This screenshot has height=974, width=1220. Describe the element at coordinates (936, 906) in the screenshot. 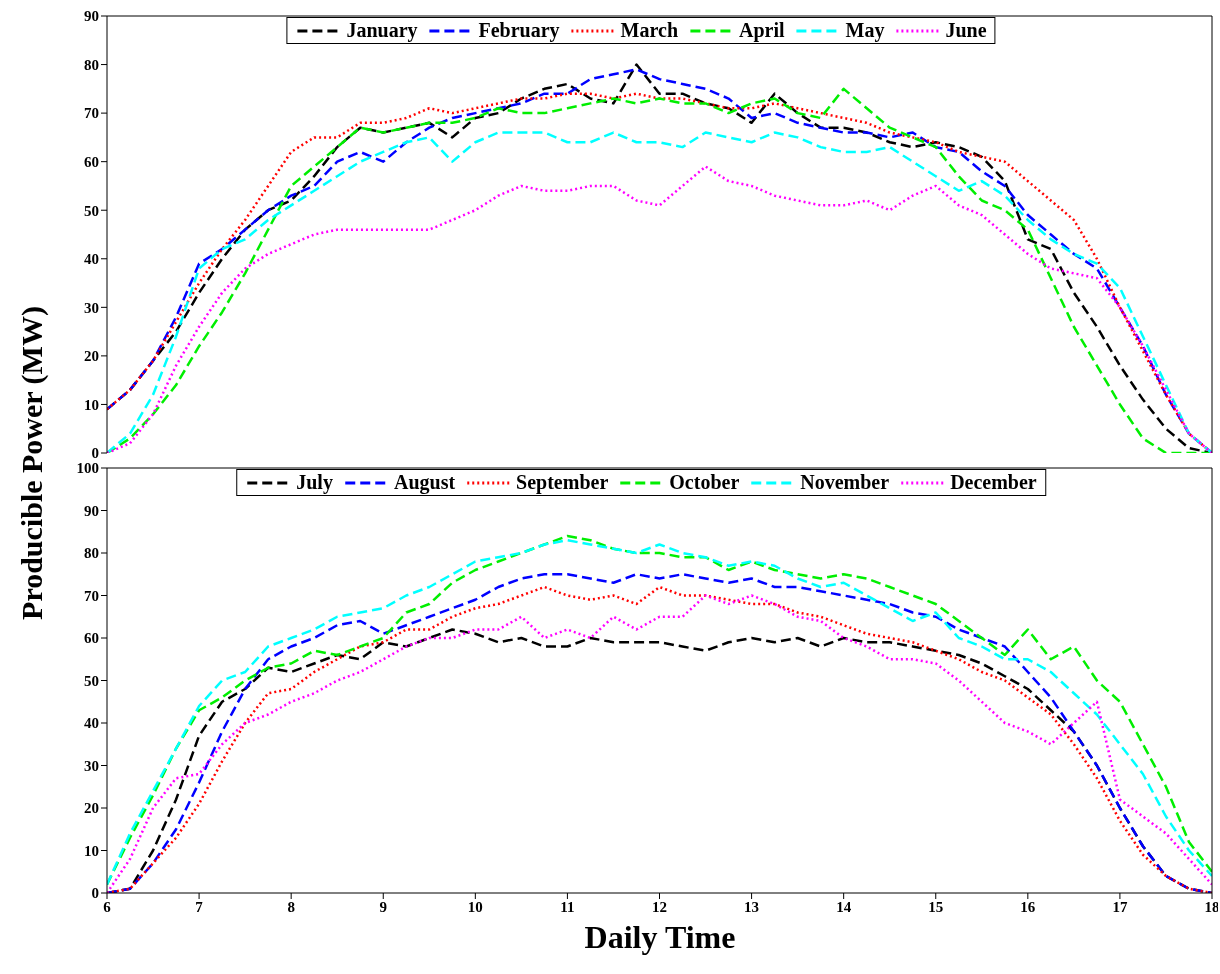

I see `x-tick-label: 15` at that location.